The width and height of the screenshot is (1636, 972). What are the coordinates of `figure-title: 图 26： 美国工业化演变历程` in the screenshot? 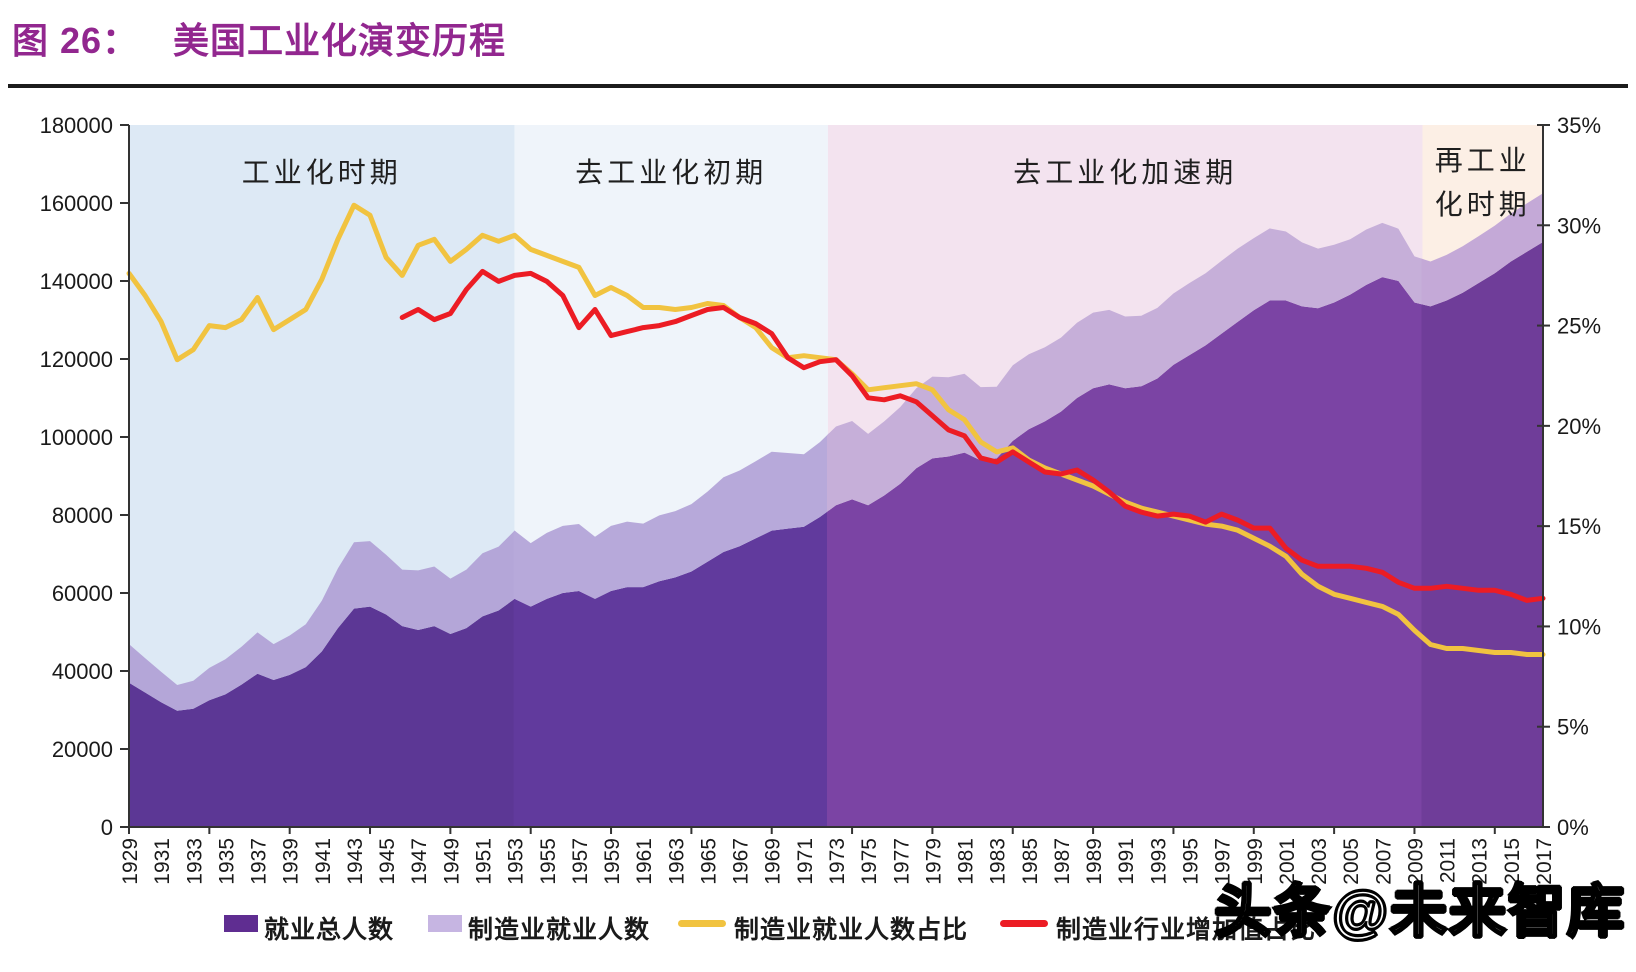 It's located at (259, 38).